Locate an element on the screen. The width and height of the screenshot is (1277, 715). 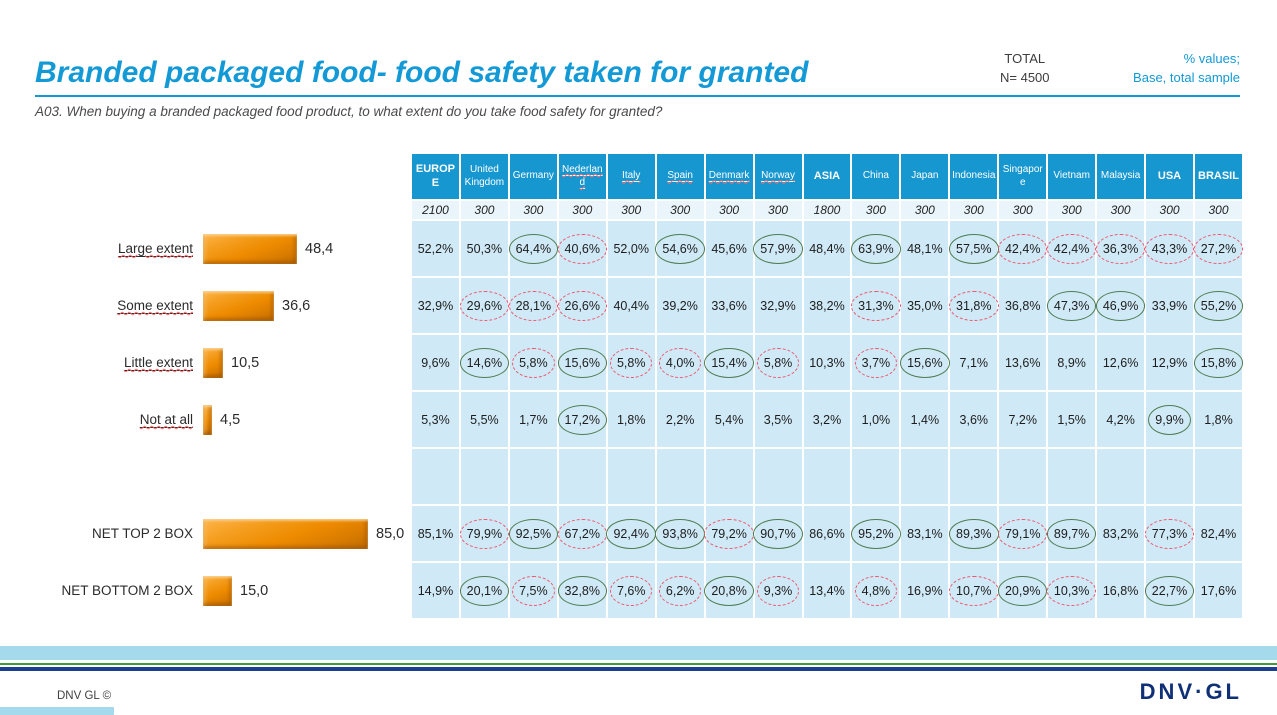
table-cell: 63,9% is located at coordinates (876, 248).